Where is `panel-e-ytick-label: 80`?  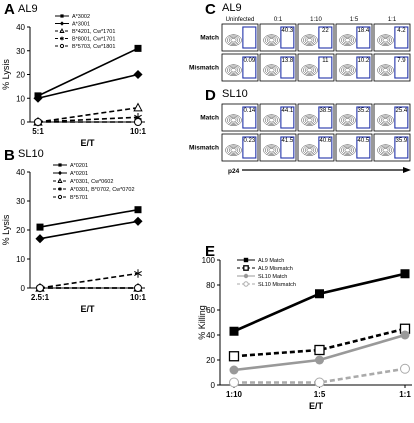
panel-e-ytick-label: 80 is located at coordinates (210, 285).